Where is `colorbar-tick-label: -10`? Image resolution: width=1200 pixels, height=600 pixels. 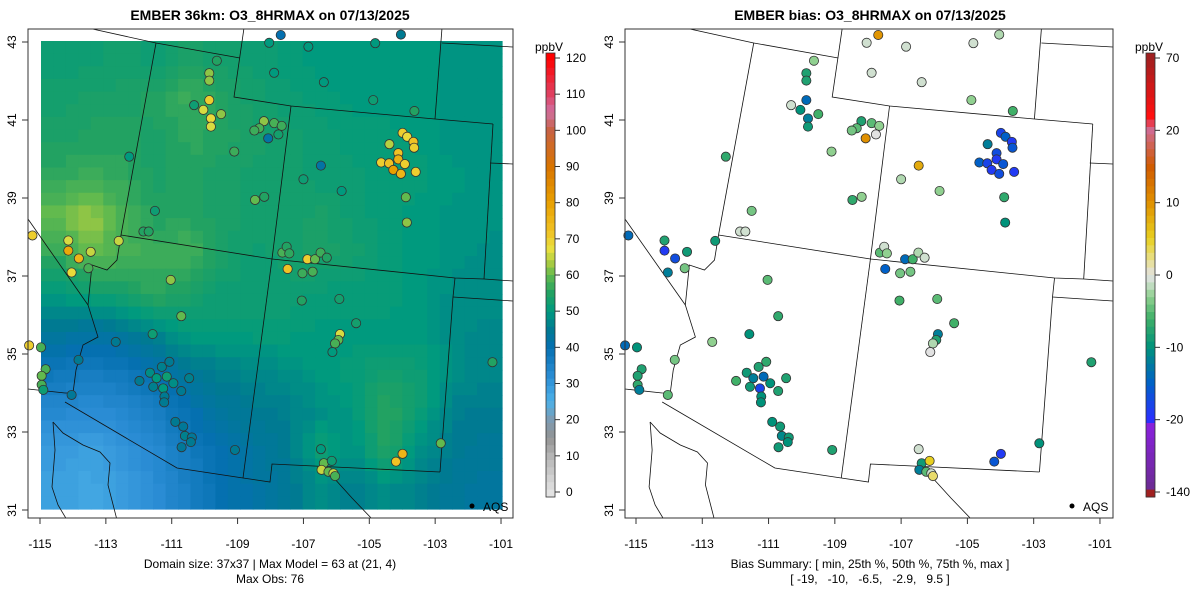 colorbar-tick-label: -10 is located at coordinates (1175, 347).